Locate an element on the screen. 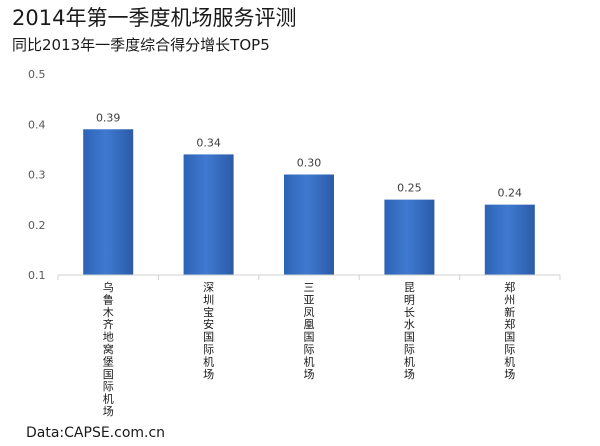 Image resolution: width=600 pixels, height=446 pixels. x-category-label: 郑州新郑国际机场 is located at coordinates (509, 330).